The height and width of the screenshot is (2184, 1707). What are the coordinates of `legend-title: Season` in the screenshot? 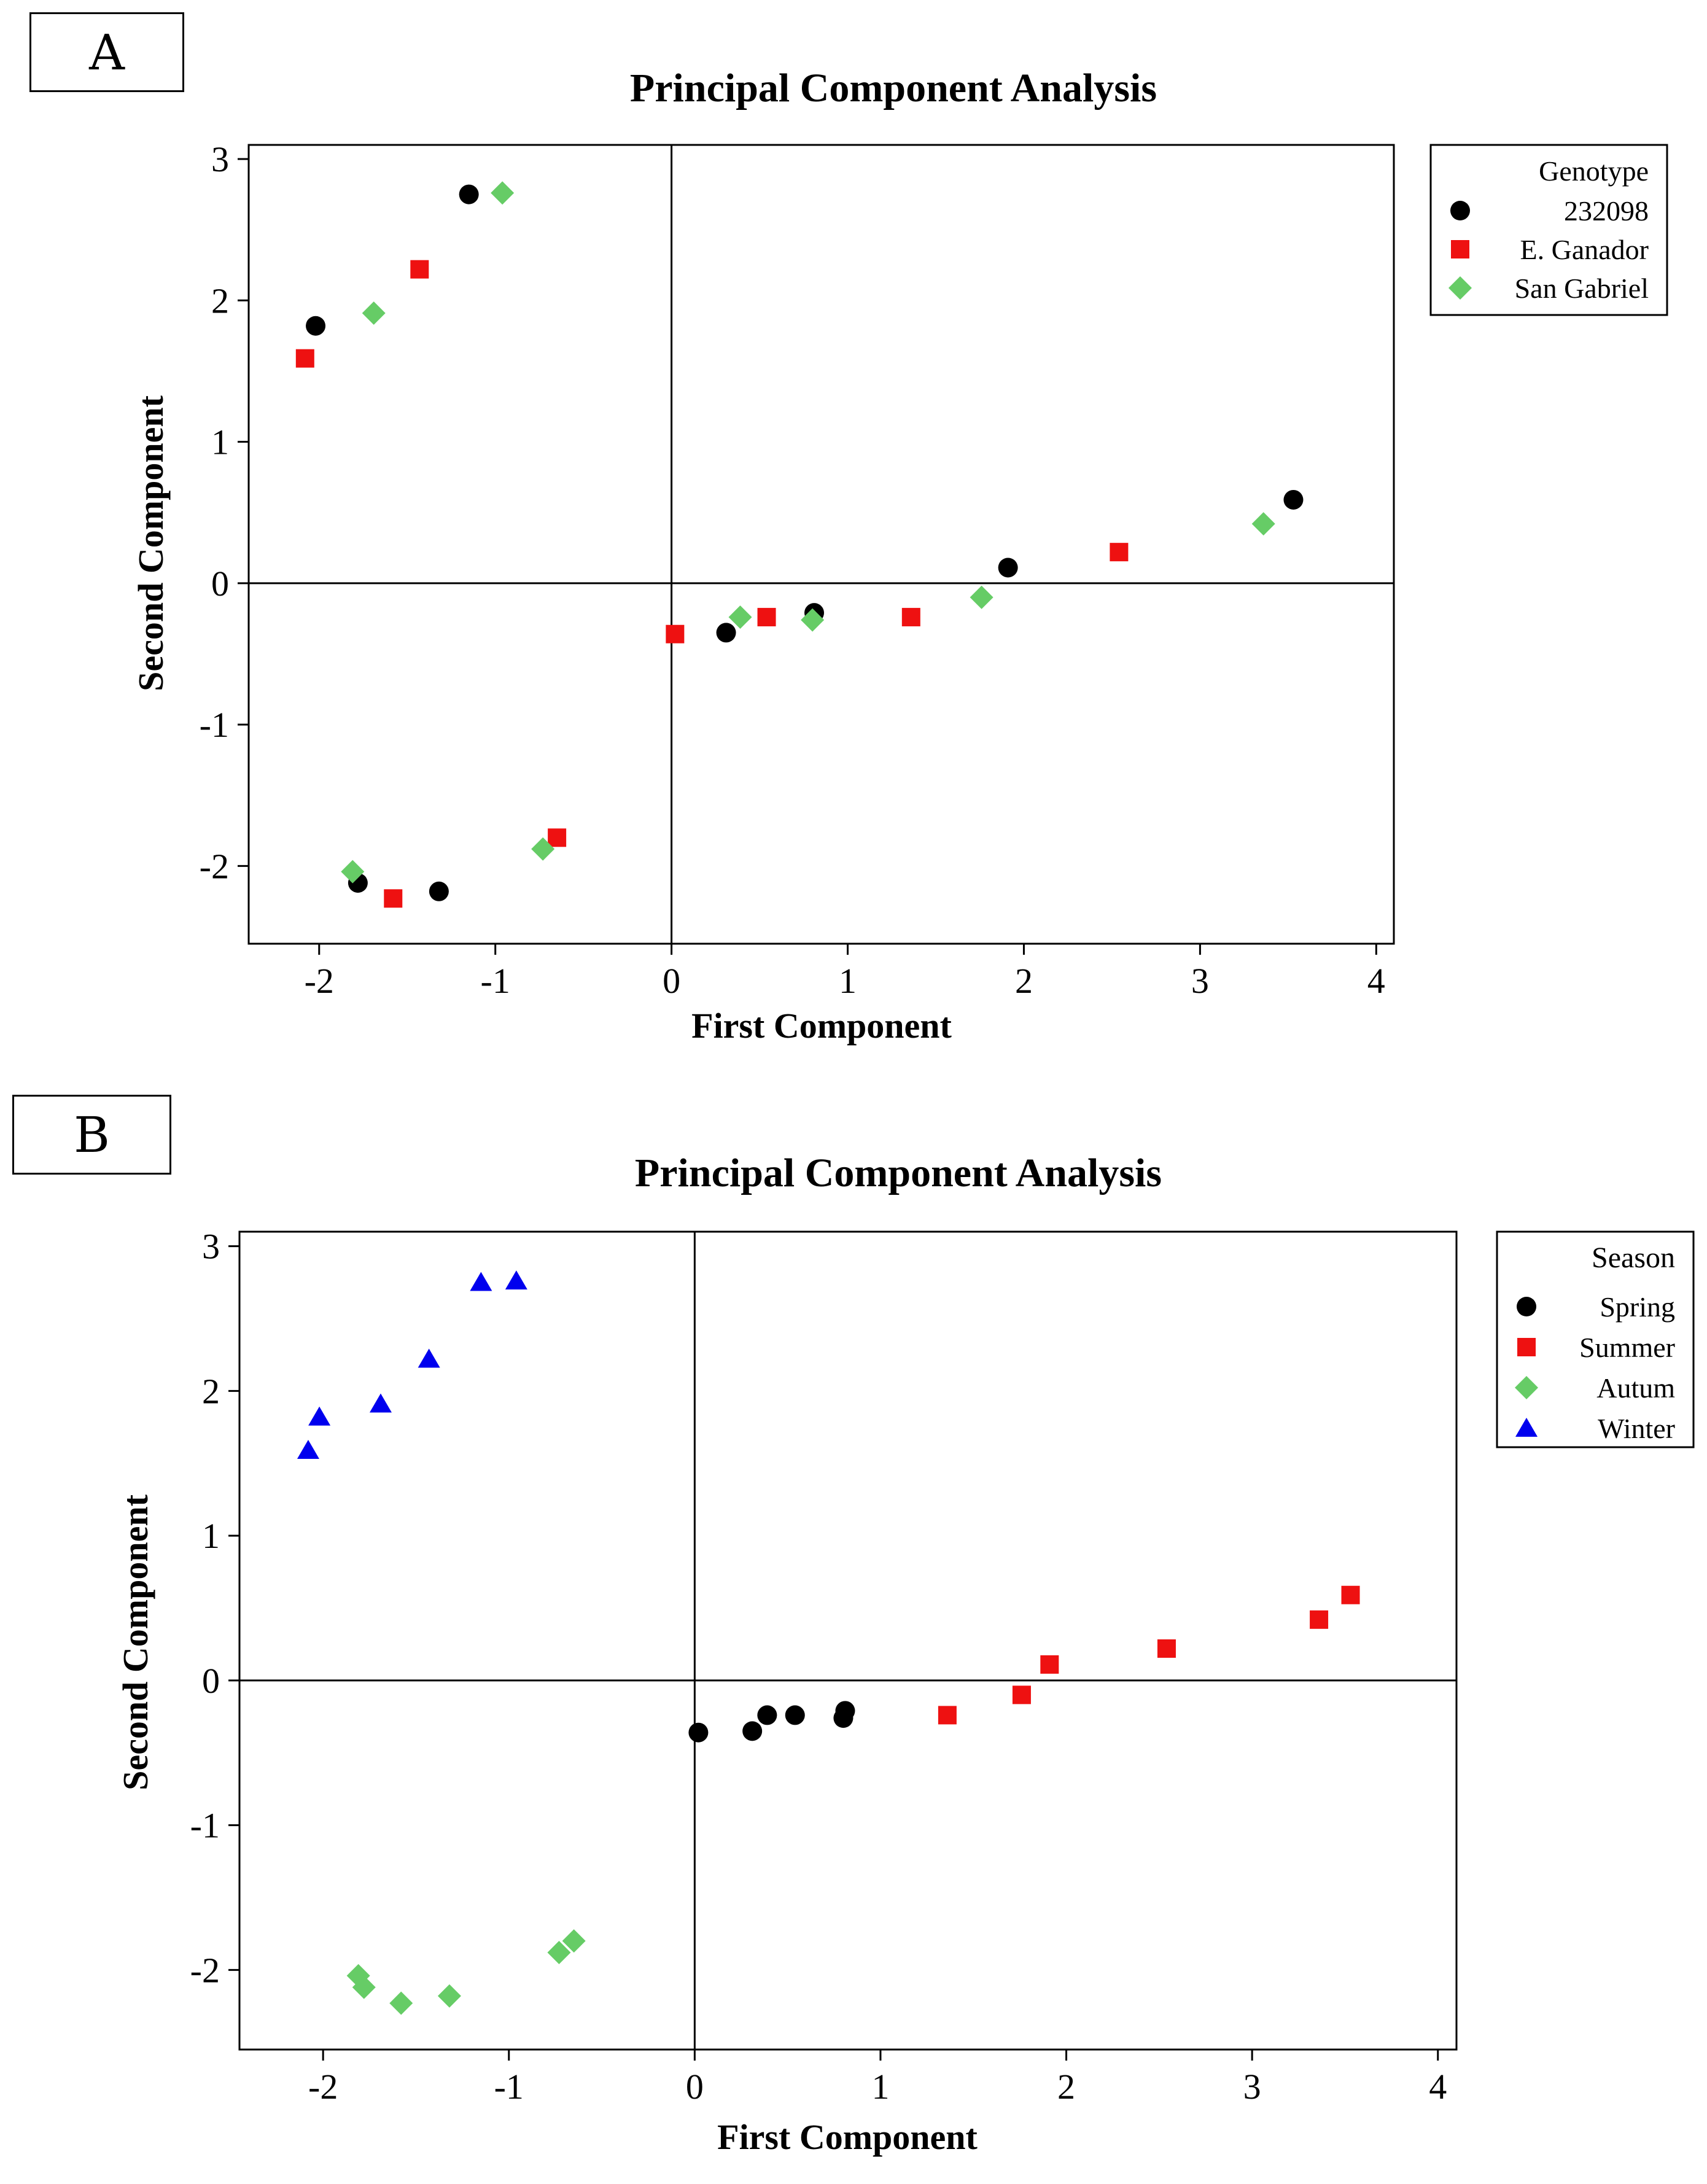 It's located at (1633, 1258).